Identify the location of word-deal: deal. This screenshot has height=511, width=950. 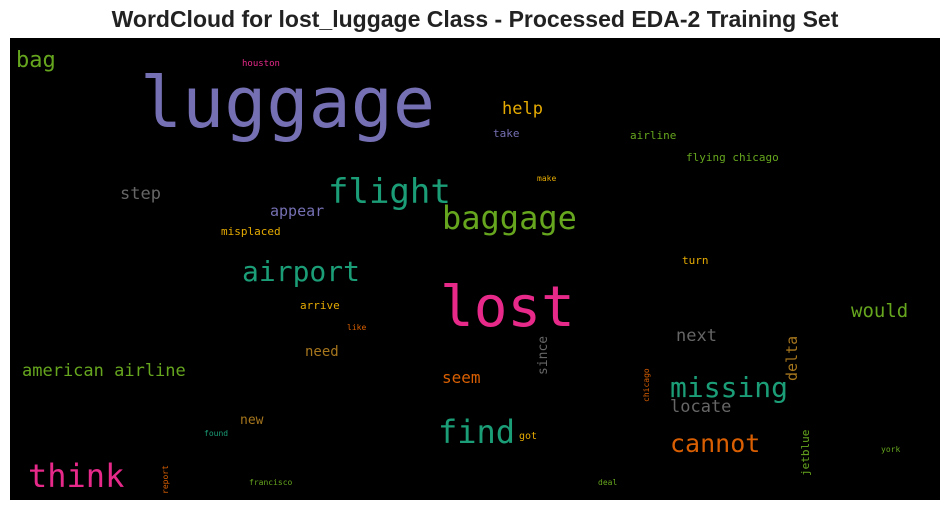
(608, 482).